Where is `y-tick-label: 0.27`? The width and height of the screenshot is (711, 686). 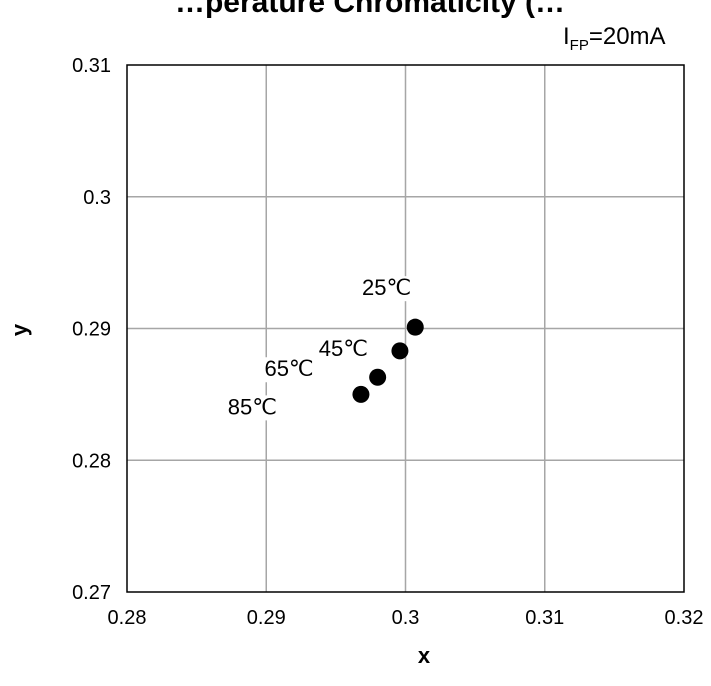 y-tick-label: 0.27 is located at coordinates (91, 593).